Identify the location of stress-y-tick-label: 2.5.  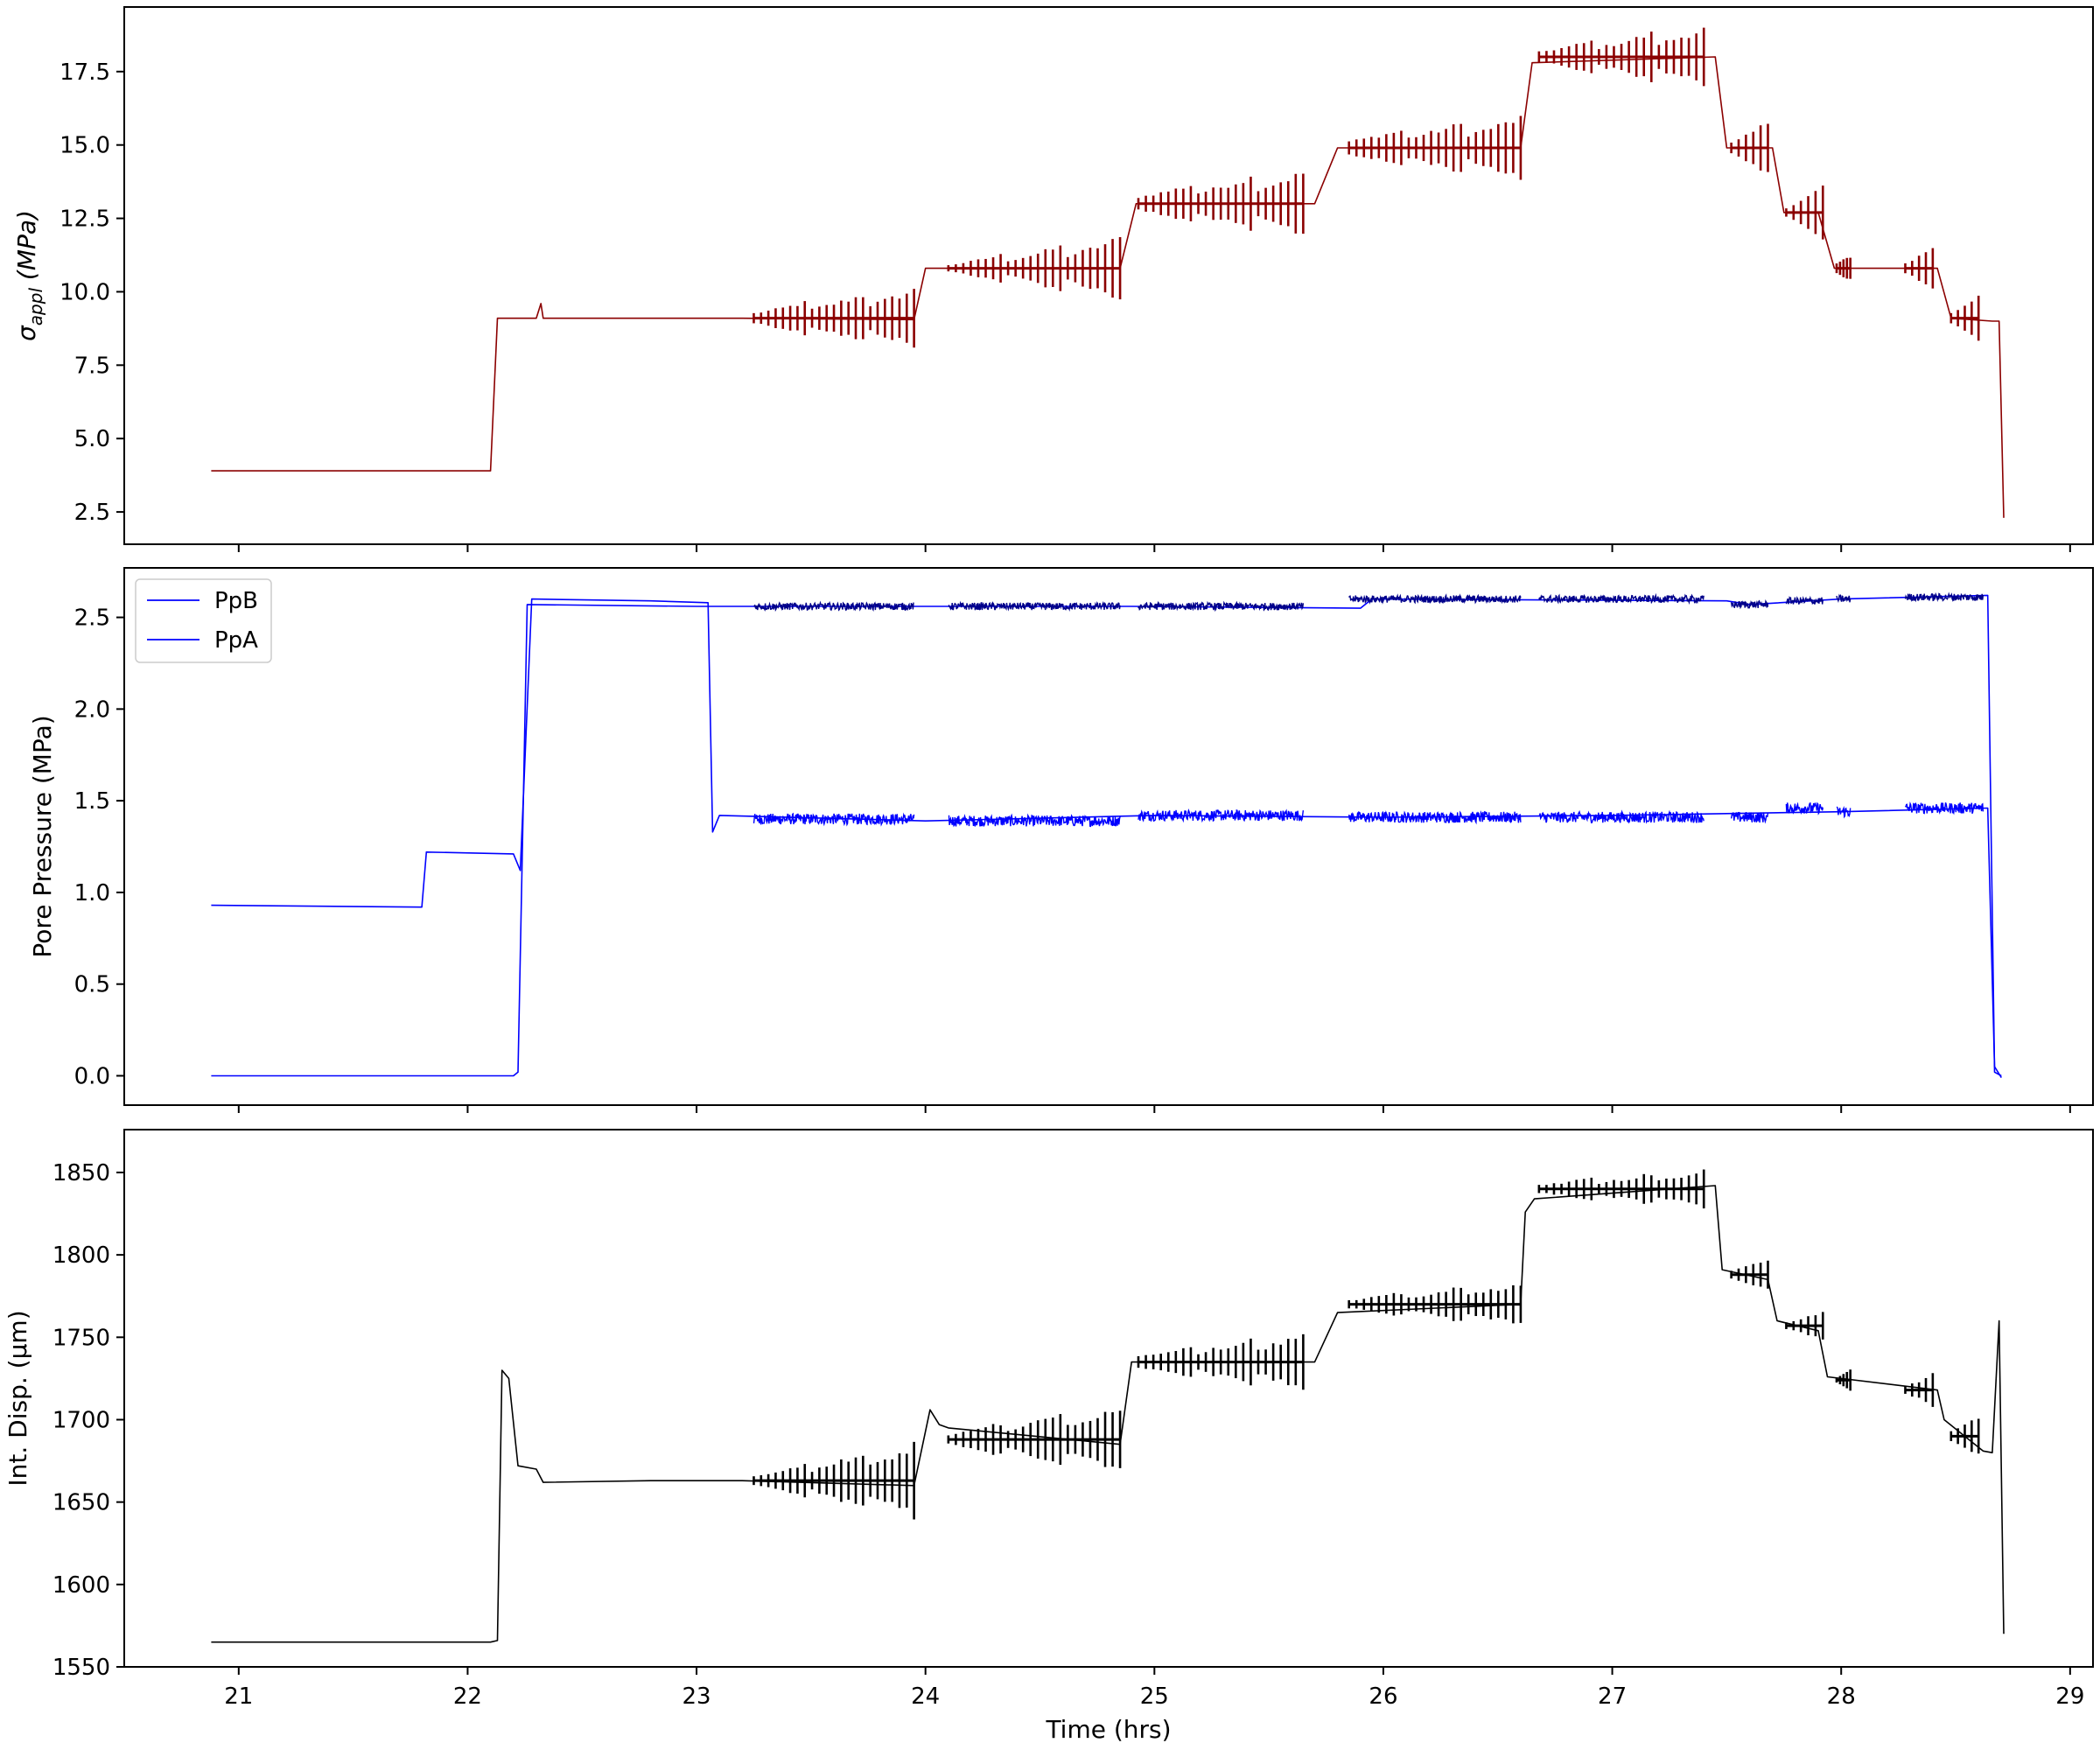
(92, 513).